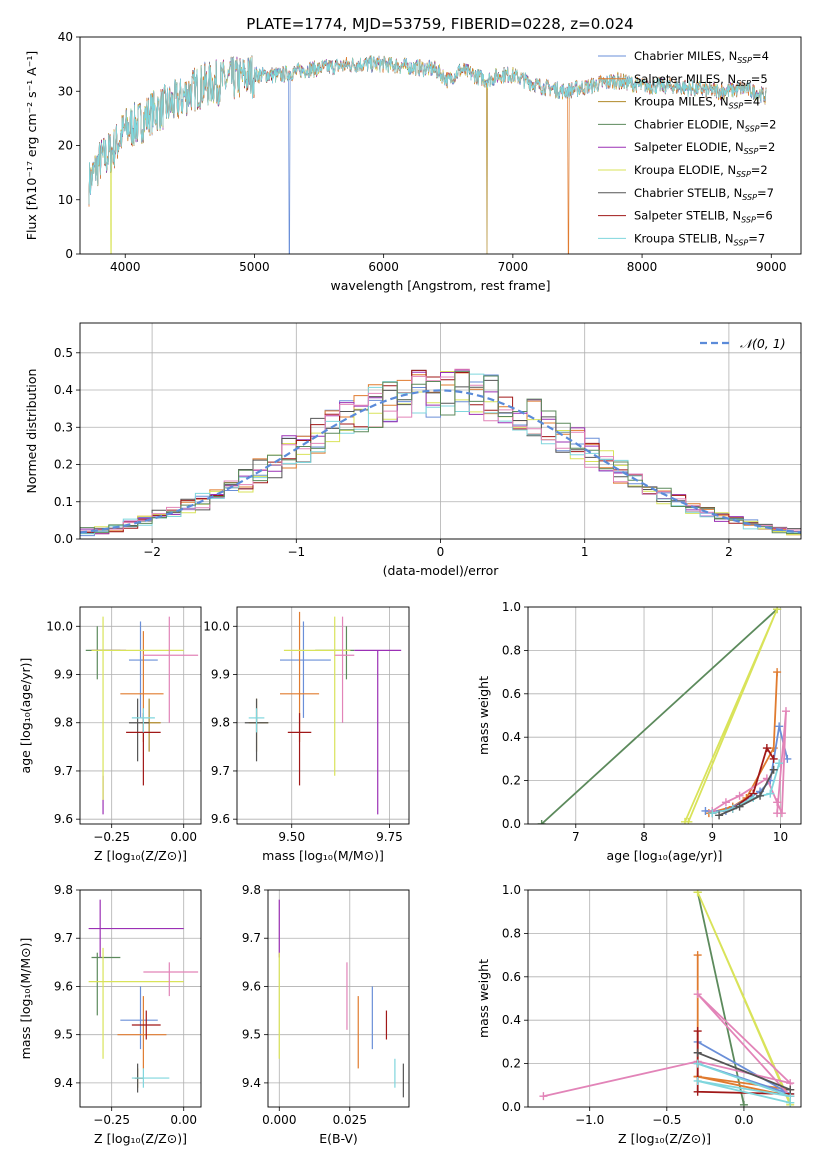 Image resolution: width=819 pixels, height=1170 pixels. Describe the element at coordinates (341, 998) in the screenshot. I see `mass-vs-EBV-plot` at that location.